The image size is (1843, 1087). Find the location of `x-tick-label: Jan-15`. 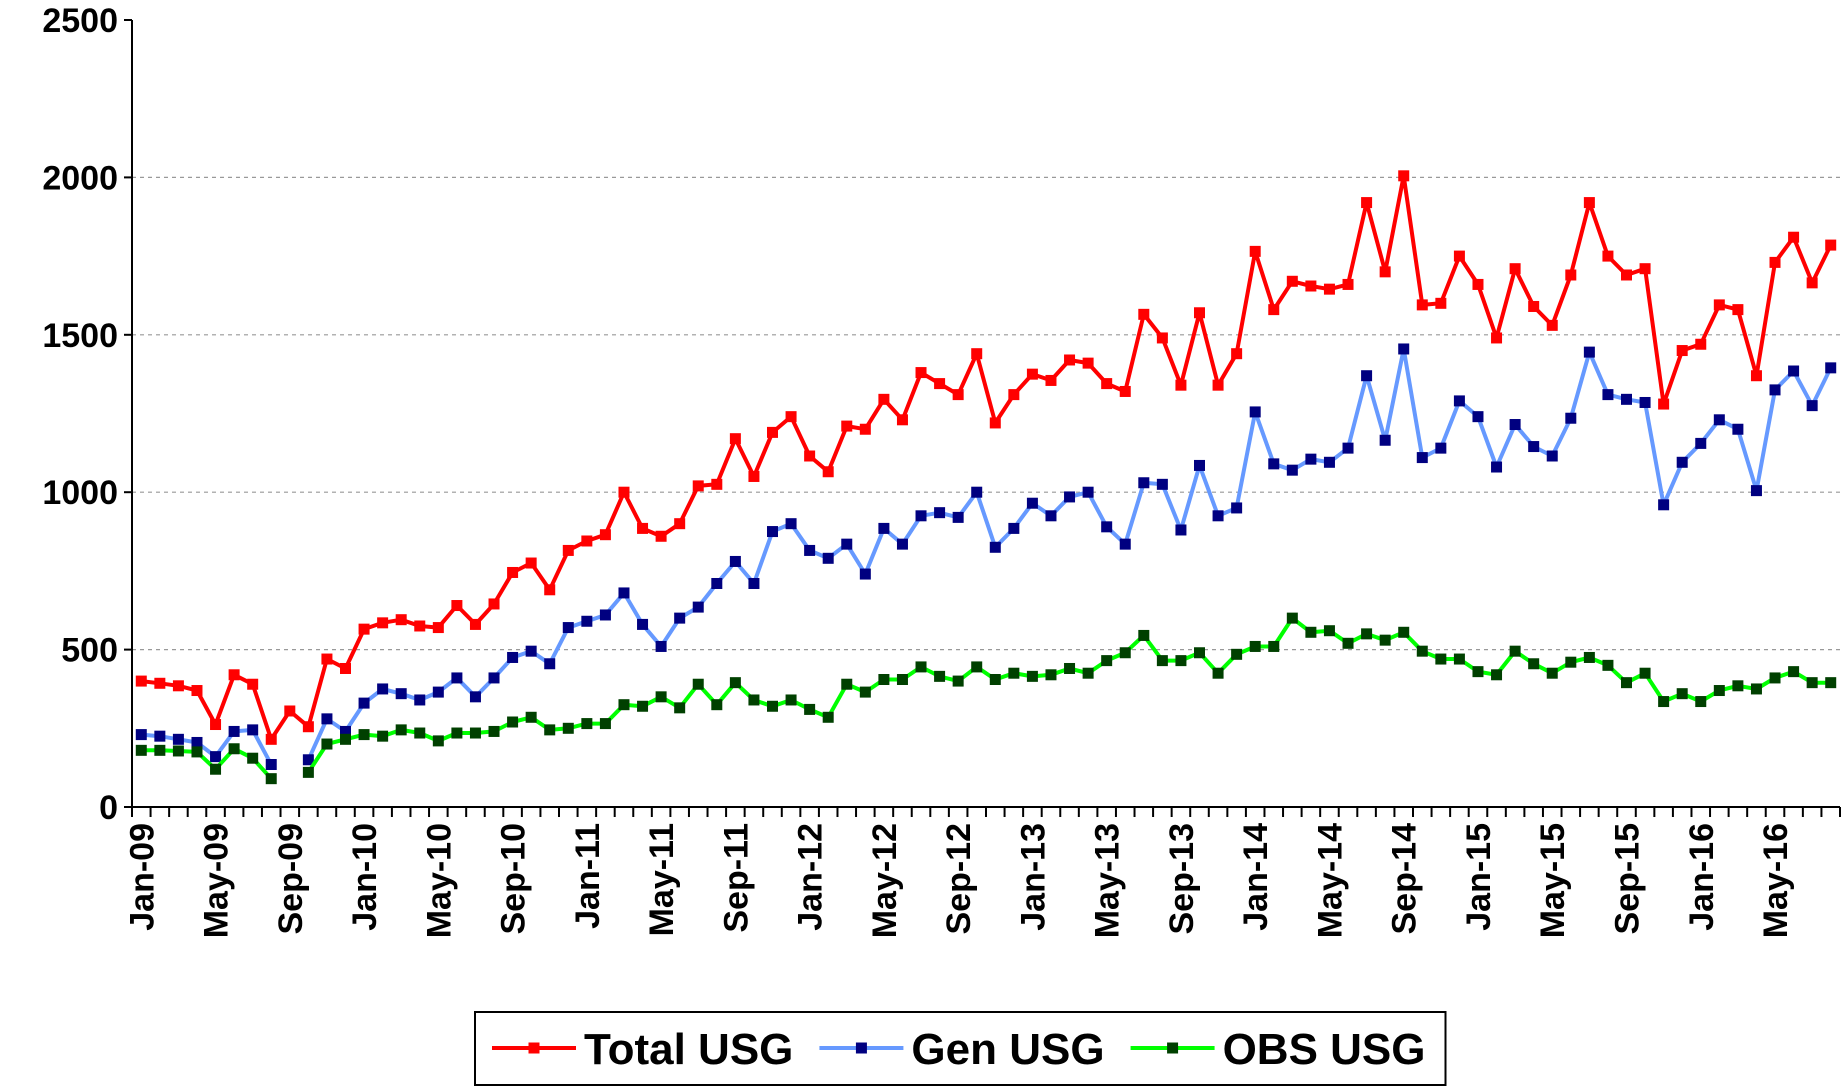

x-tick-label: Jan-15 is located at coordinates (1479, 877).